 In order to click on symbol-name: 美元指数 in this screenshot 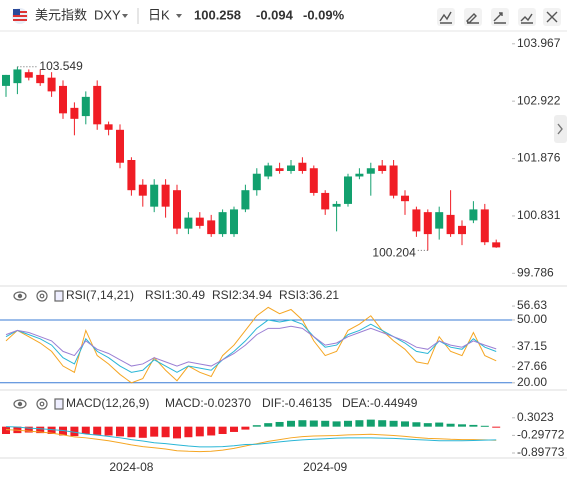, I will do `click(61, 14)`.